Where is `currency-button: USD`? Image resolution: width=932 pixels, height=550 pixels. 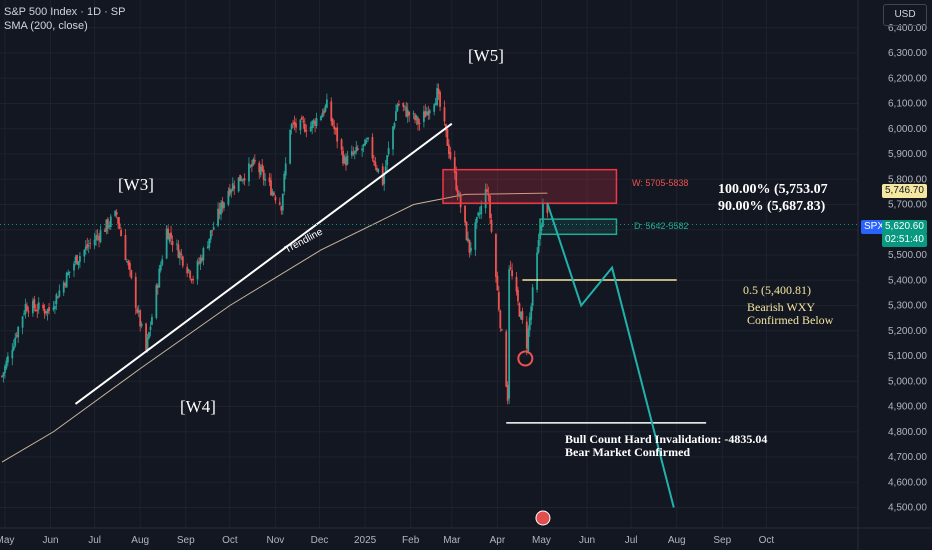 currency-button: USD is located at coordinates (905, 15).